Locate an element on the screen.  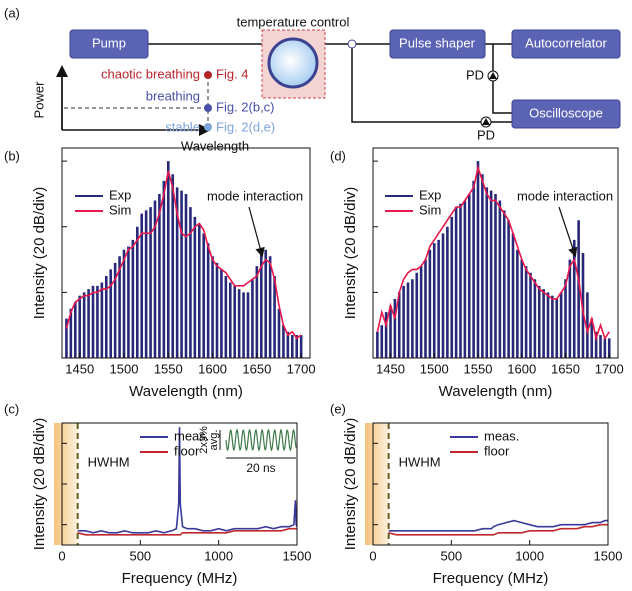
ac-box is located at coordinates (566, 44).